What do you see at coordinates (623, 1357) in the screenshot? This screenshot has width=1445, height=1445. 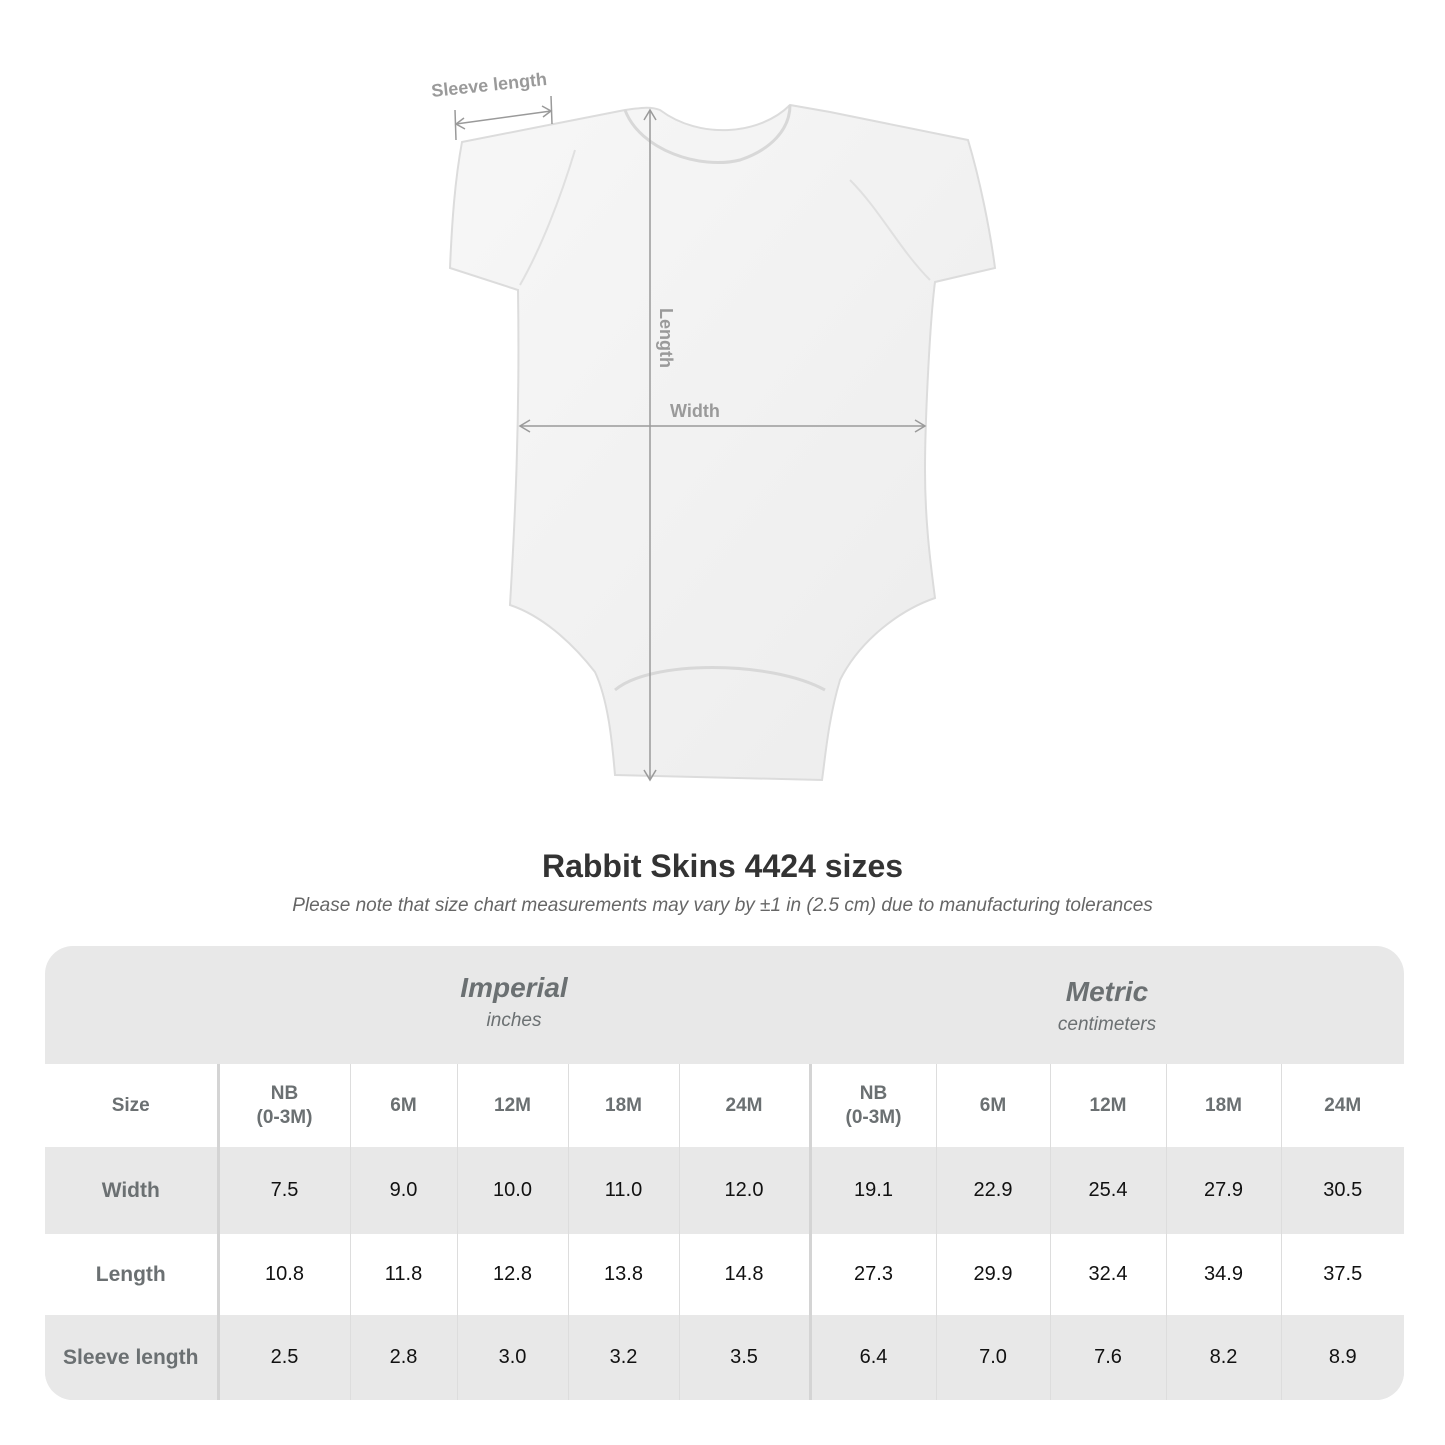 I see `cell-imperial: 3.2` at bounding box center [623, 1357].